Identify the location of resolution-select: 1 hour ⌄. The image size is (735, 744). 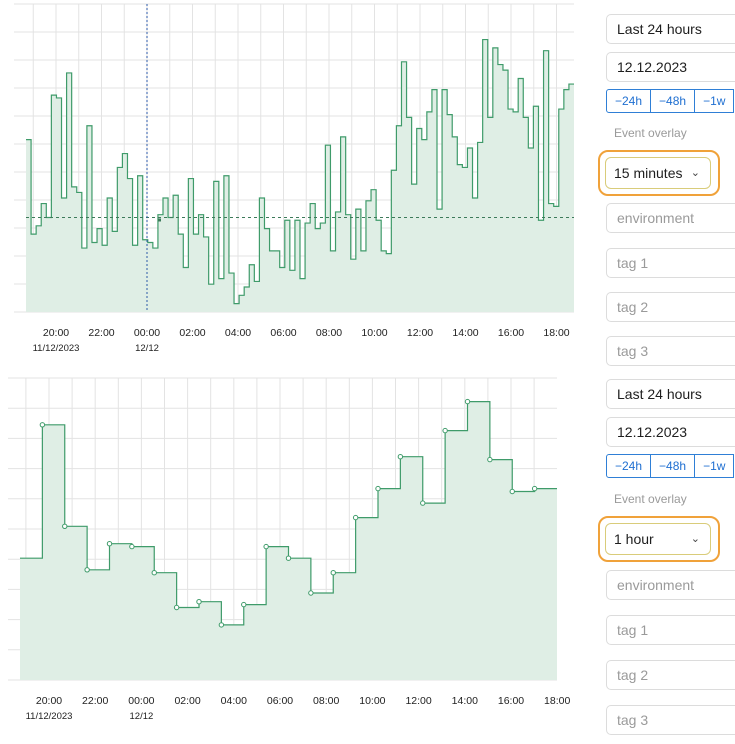
(658, 539).